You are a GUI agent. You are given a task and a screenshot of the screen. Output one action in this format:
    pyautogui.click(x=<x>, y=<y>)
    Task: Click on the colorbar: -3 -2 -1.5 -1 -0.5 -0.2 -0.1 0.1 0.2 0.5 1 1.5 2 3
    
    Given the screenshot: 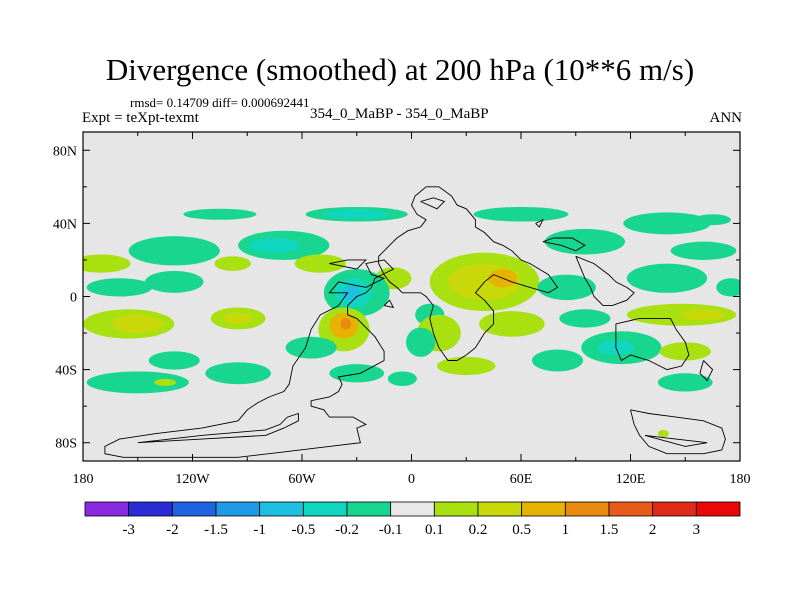 What is the action you would take?
    pyautogui.click(x=412, y=519)
    